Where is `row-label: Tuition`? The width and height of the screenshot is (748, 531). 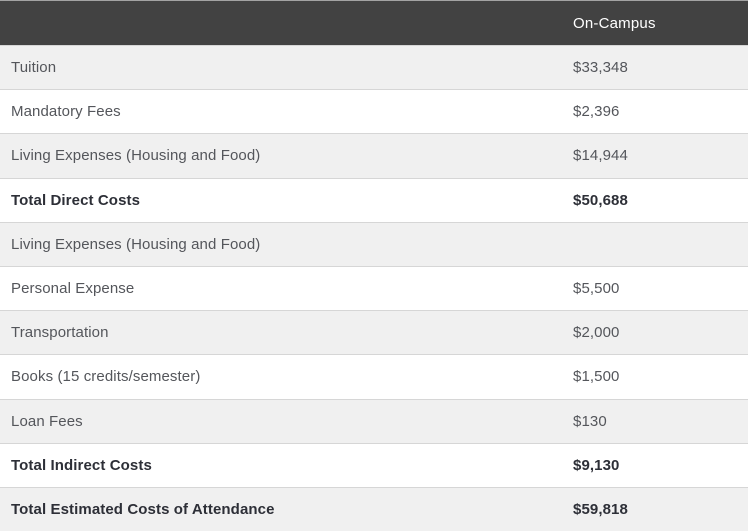 row-label: Tuition is located at coordinates (34, 68).